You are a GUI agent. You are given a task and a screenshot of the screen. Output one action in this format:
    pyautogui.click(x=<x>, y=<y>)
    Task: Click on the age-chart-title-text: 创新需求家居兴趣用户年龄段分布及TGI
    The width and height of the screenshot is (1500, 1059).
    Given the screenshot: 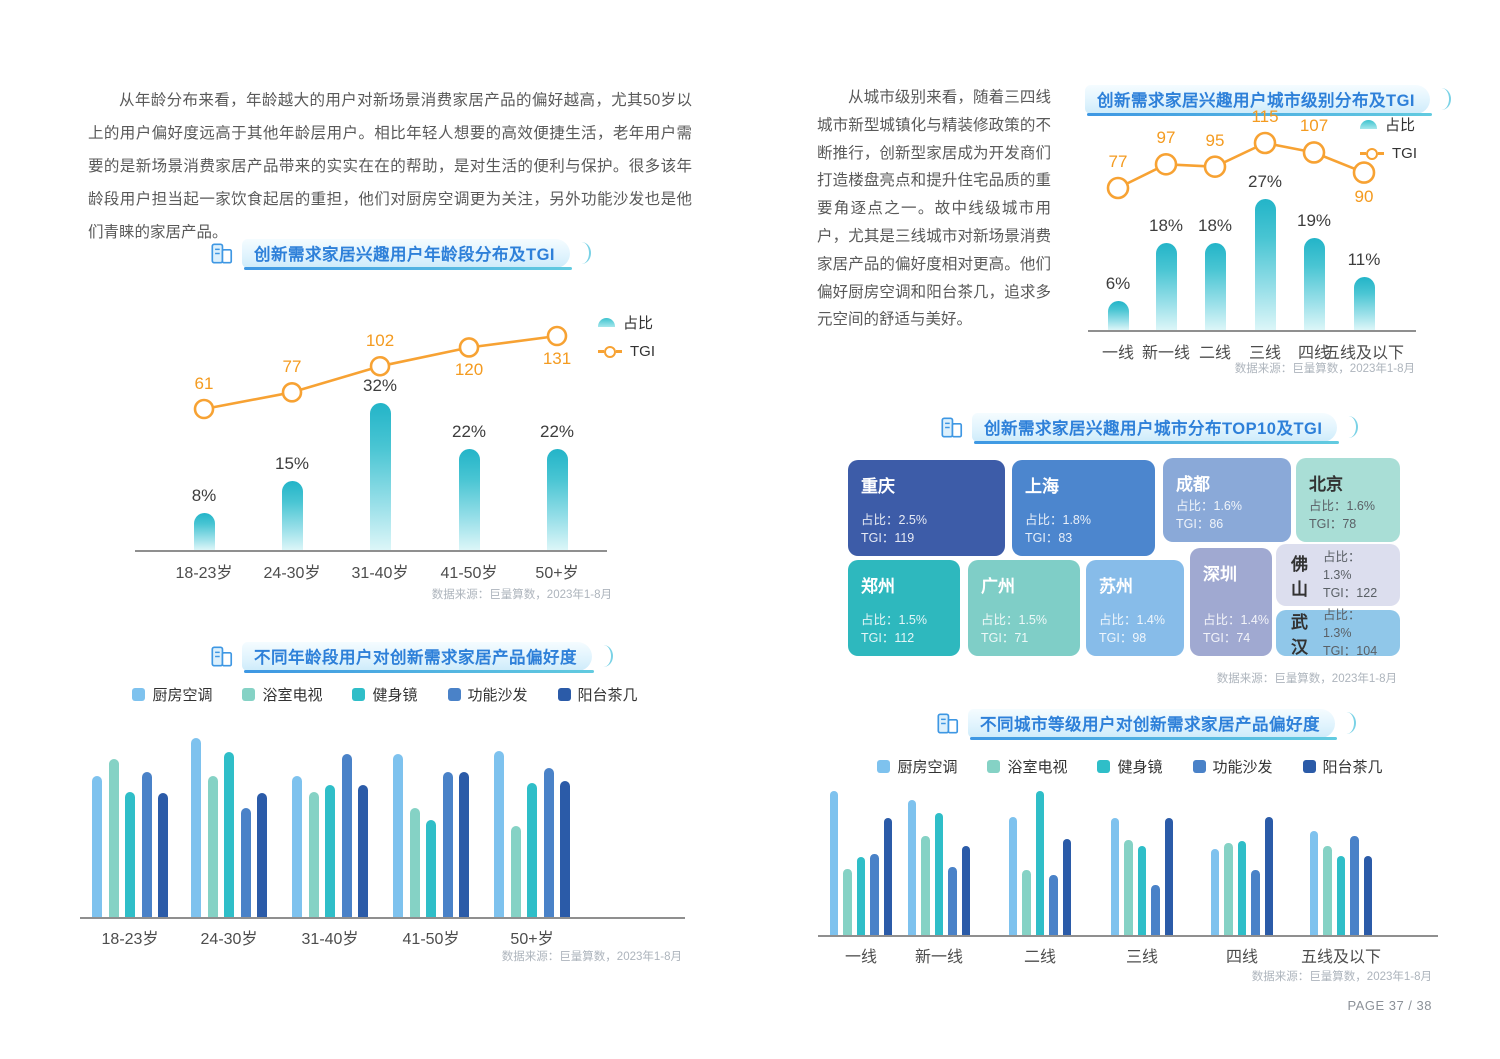 What is the action you would take?
    pyautogui.click(x=404, y=255)
    